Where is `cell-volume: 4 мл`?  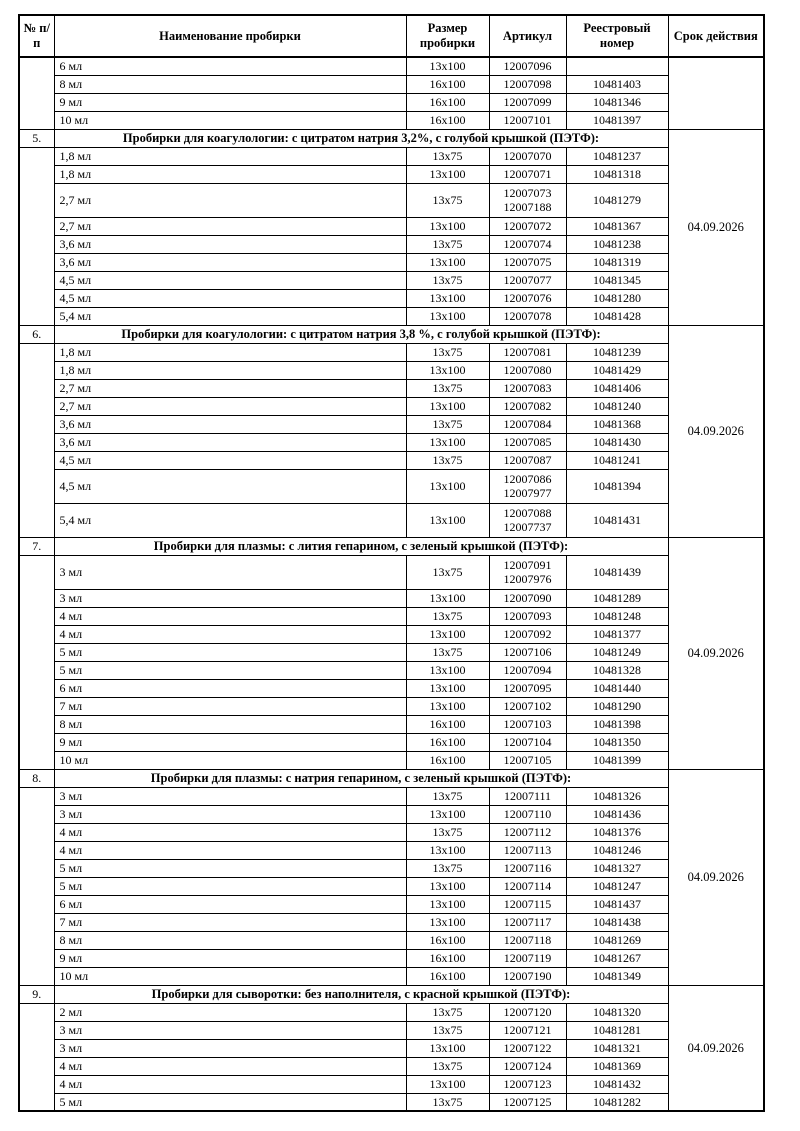
cell-volume: 4 мл is located at coordinates (230, 832).